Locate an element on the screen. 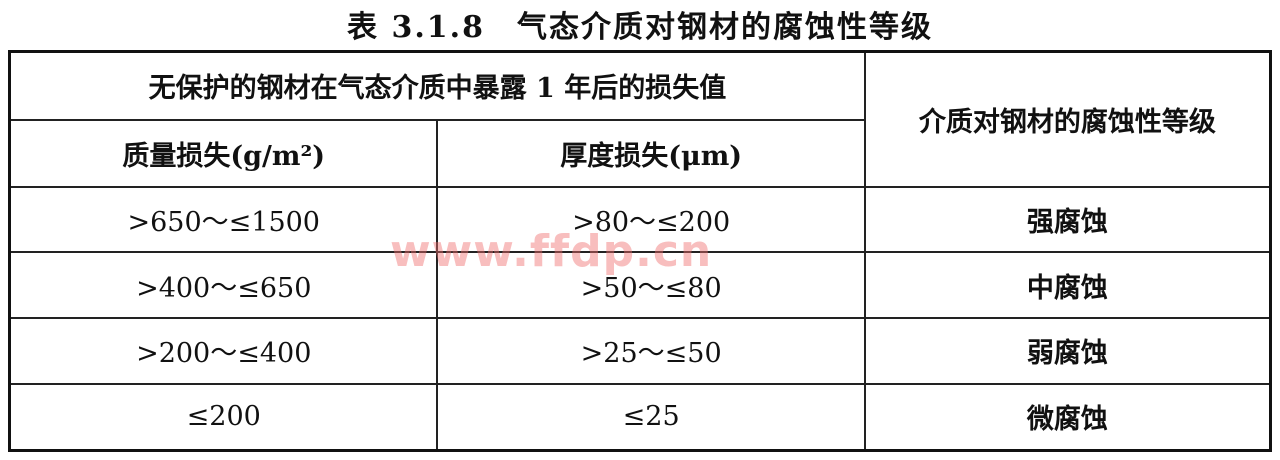 This screenshot has width=1280, height=460. table-row: >650～≤1500 >80～≤200 强腐蚀 is located at coordinates (640, 219).